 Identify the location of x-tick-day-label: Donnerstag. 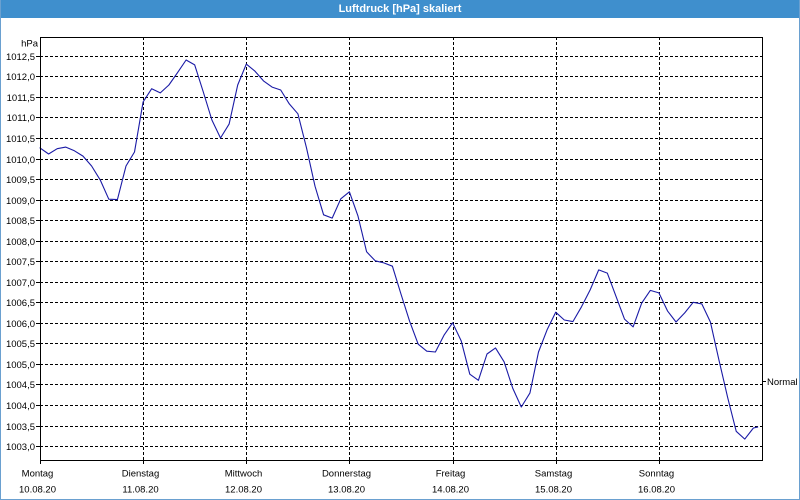
(346, 474).